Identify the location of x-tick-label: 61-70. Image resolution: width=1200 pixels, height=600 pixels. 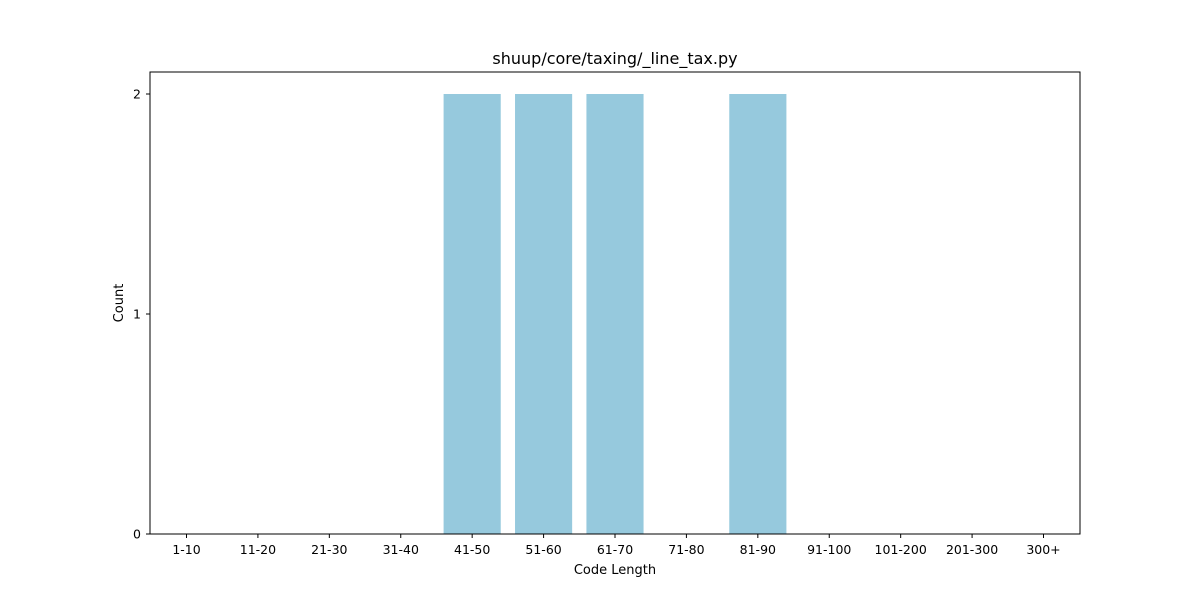
(615, 549).